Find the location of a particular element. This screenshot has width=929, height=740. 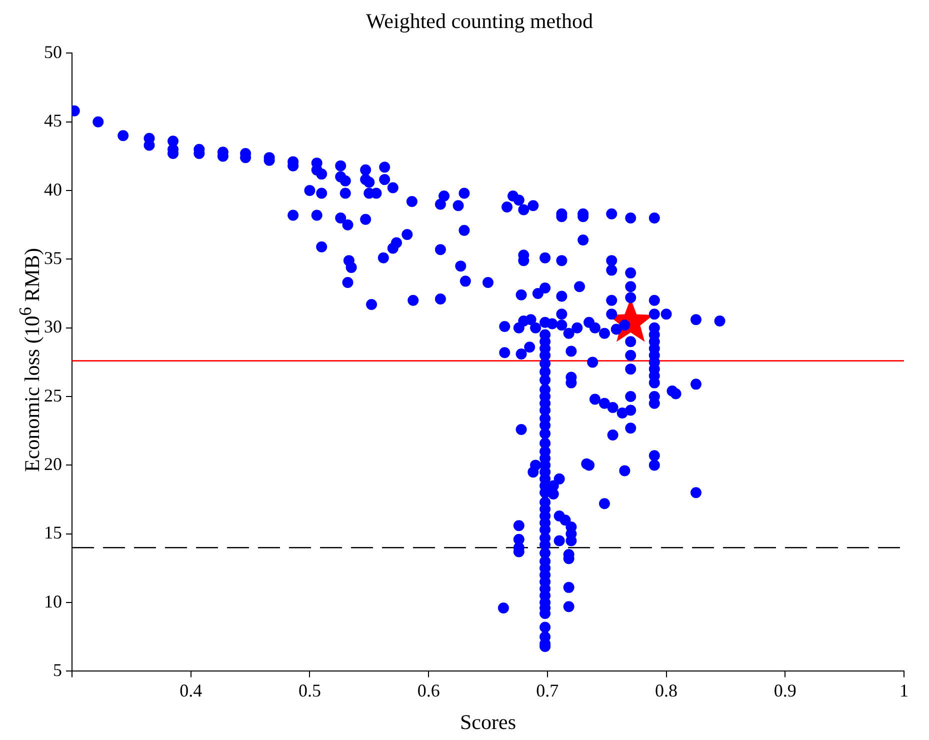

y-tick-label: 30 is located at coordinates (53, 326).